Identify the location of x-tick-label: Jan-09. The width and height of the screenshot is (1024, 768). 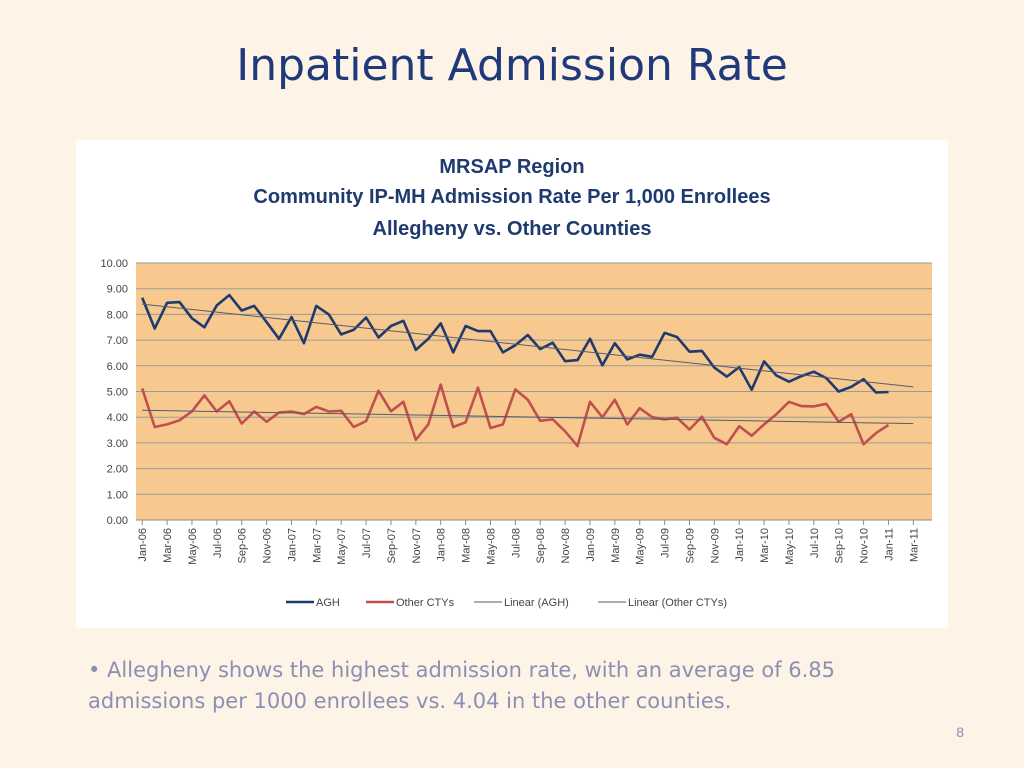
(591, 545).